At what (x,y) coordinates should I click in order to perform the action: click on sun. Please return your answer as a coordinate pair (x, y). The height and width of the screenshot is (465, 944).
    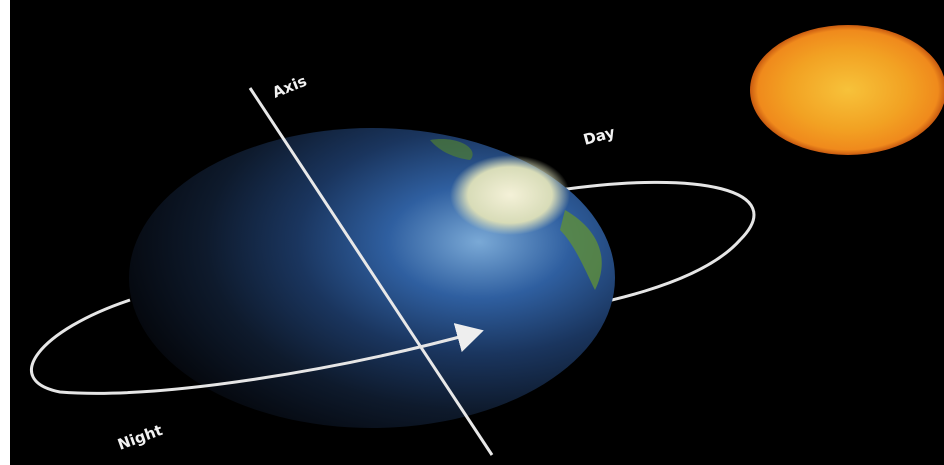
    Looking at the image, I should click on (847, 90).